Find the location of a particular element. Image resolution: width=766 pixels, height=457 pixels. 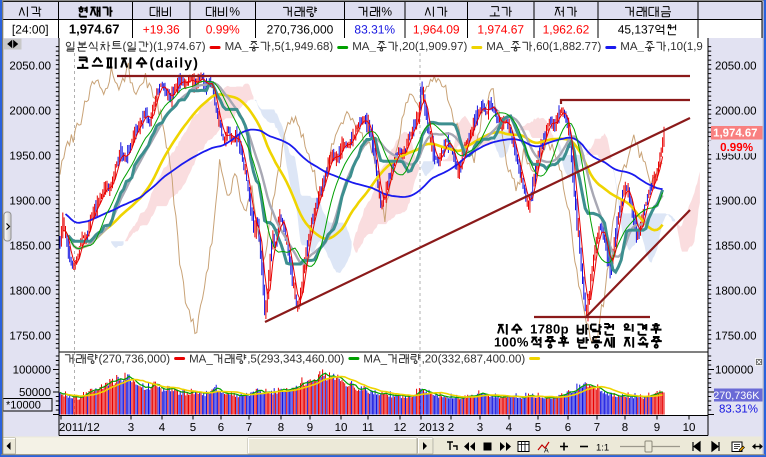

svg-text: ,20(332,687,400.00) is located at coordinates (474, 360).